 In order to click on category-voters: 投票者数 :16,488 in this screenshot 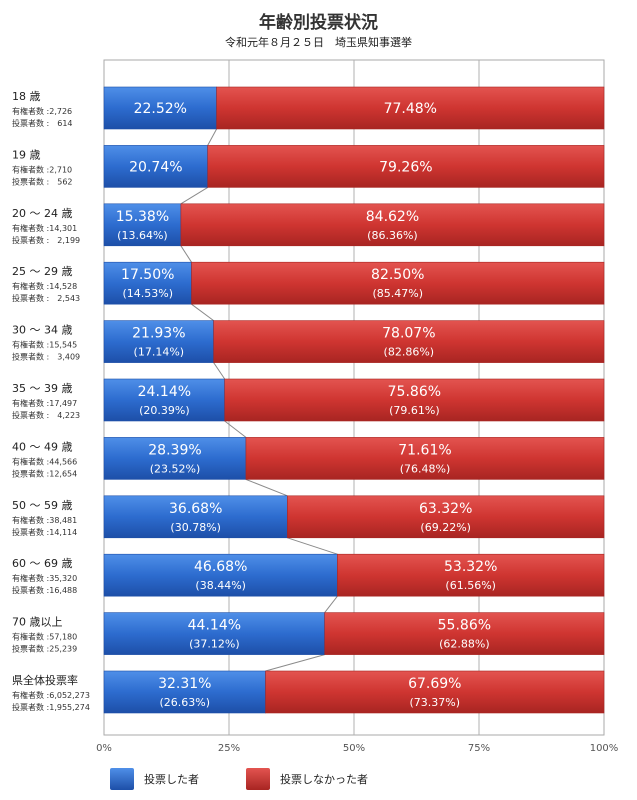, I will do `click(44, 590)`.